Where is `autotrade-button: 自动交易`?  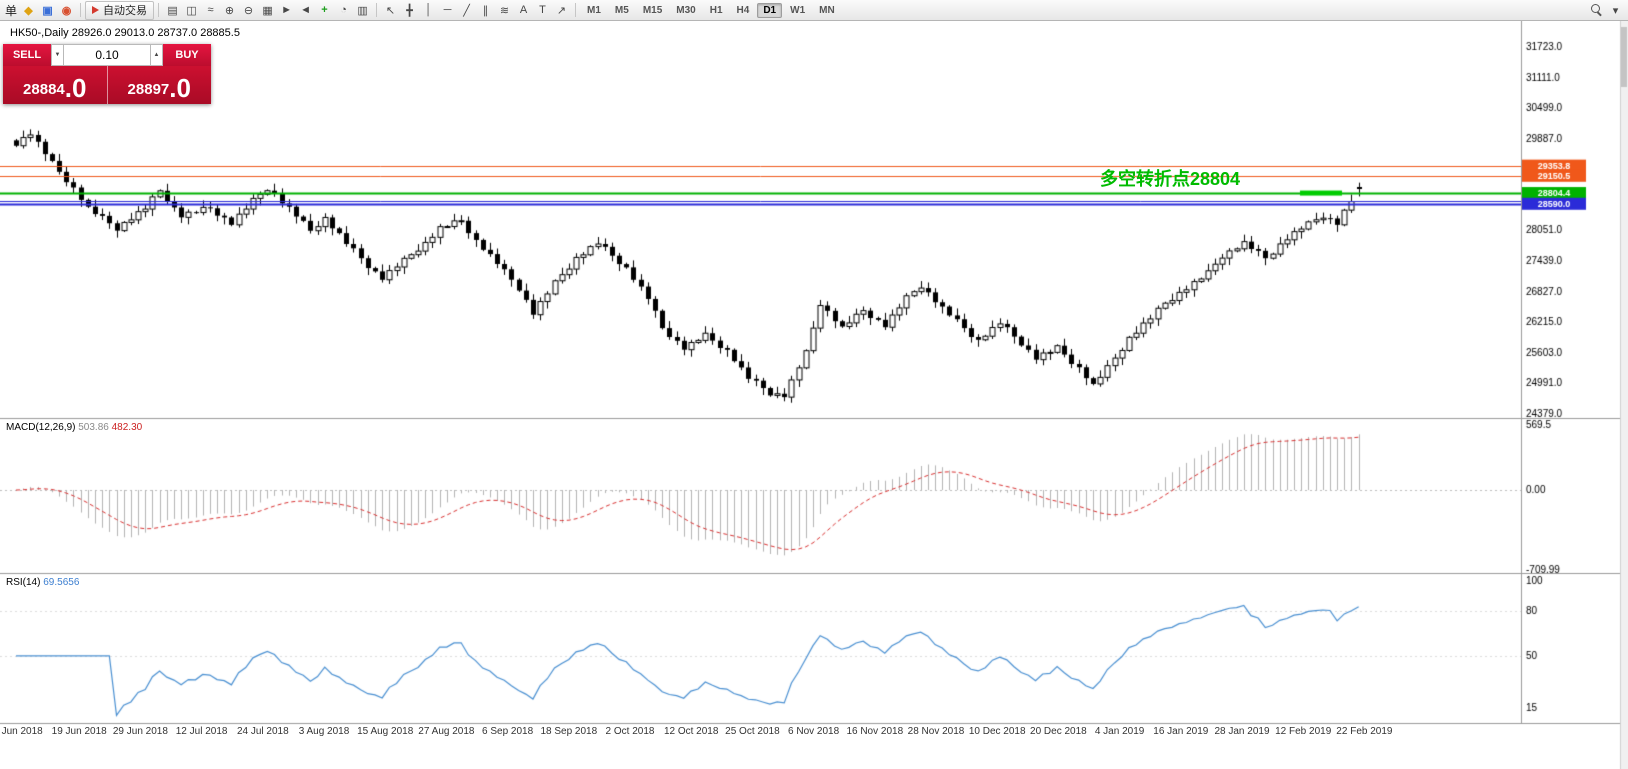
autotrade-button: 自动交易 is located at coordinates (120, 10).